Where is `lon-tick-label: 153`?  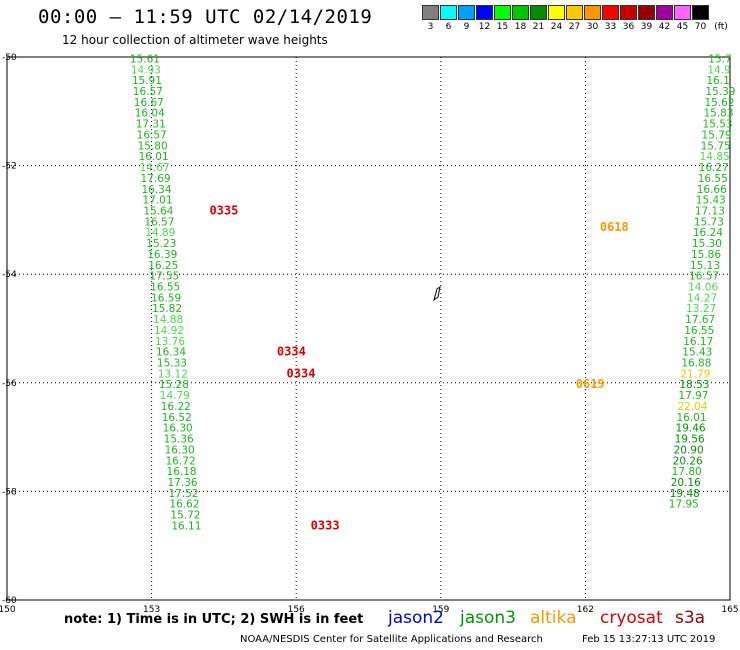 lon-tick-label: 153 is located at coordinates (151, 610).